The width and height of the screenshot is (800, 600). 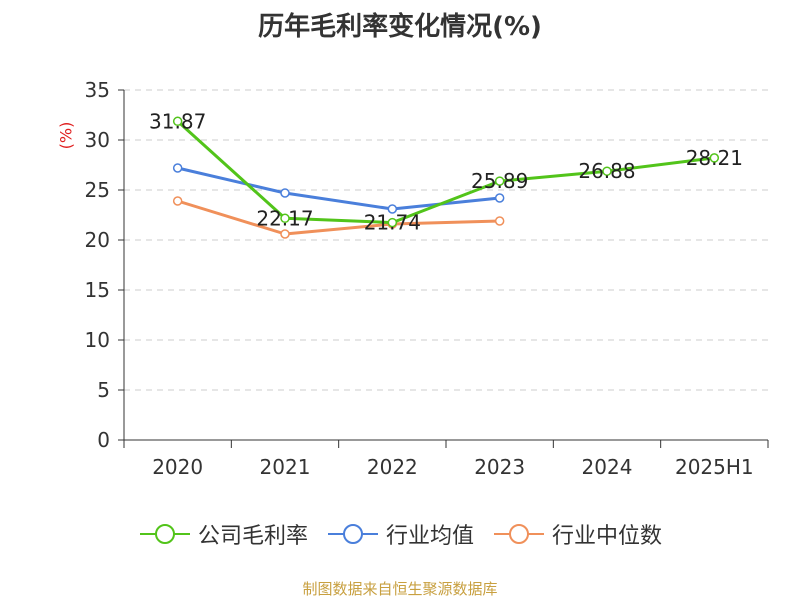 I want to click on legend-label: 公司毛利率, so click(x=252, y=536).